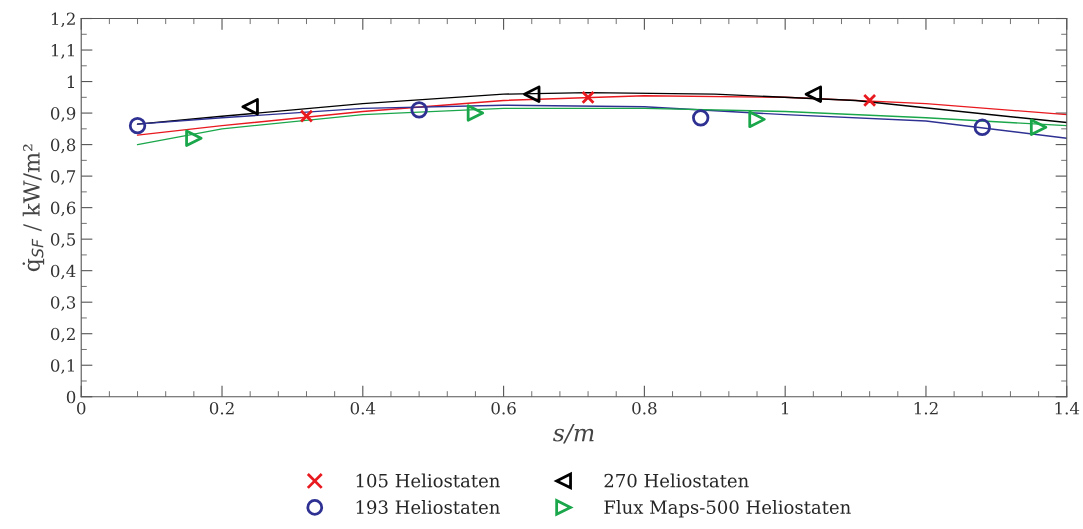 The image size is (1083, 529). What do you see at coordinates (62, 51) in the screenshot?
I see `y-tick-label: 1,1` at bounding box center [62, 51].